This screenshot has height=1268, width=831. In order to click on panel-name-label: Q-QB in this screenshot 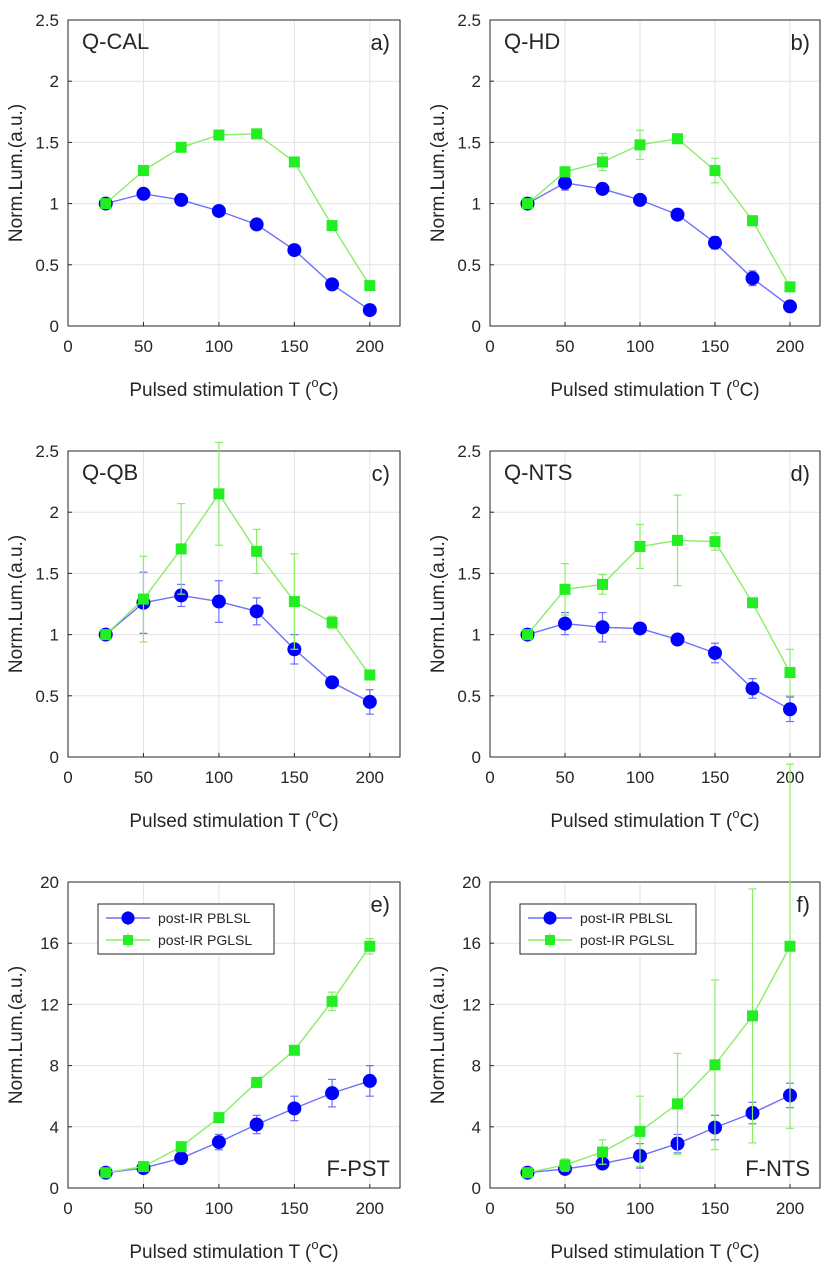, I will do `click(110, 472)`.